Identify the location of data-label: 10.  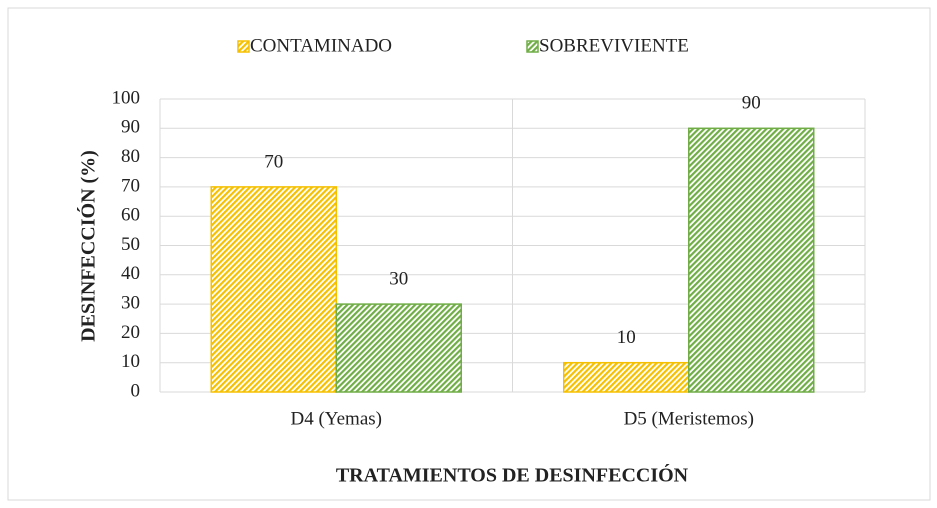
(626, 337).